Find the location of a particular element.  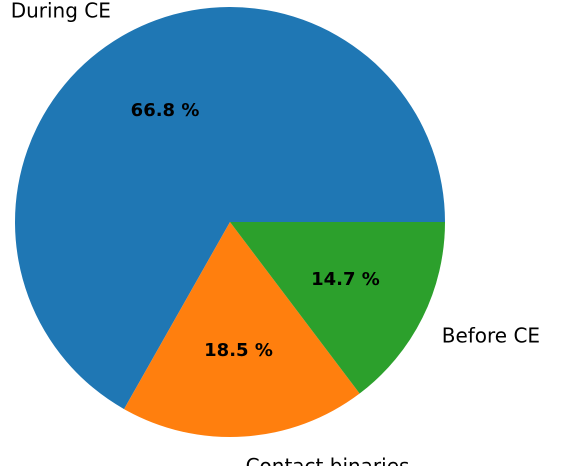

pie-percent-label-during-ce: 66.8 % is located at coordinates (165, 110).